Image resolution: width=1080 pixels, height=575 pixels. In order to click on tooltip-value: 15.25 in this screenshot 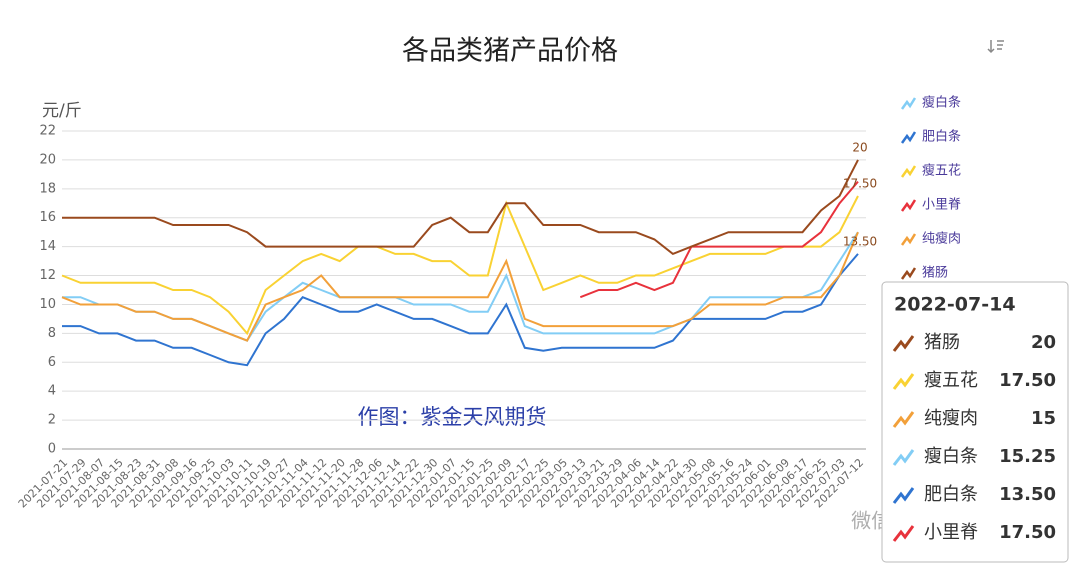, I will do `click(1027, 456)`.